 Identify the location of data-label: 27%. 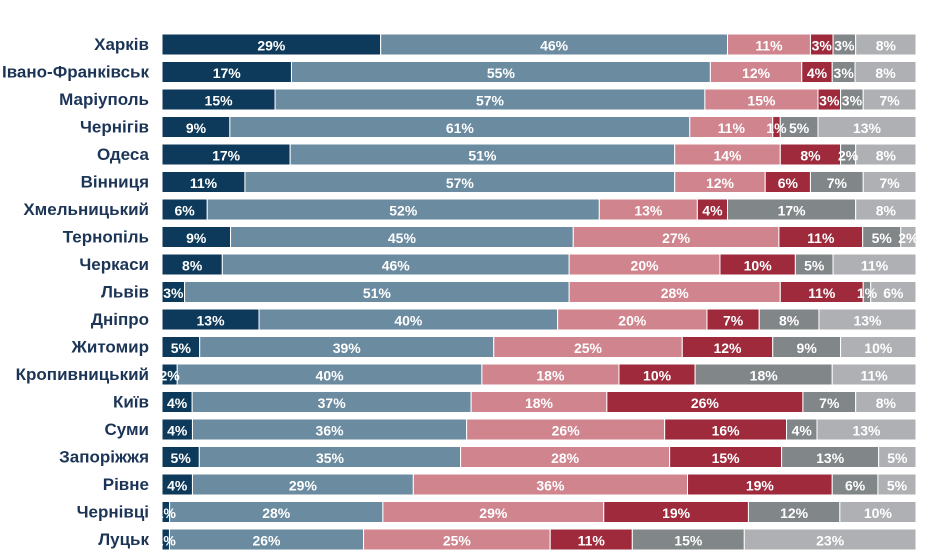
(676, 238).